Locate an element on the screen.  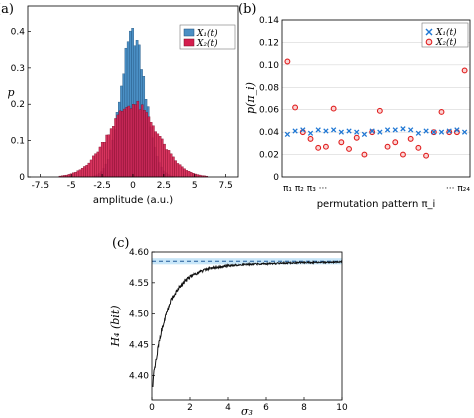
panel-a-x-ticks: -7.5 -5 -2.5 0 2.5 5 7.5 is located at coordinates (132, 182).